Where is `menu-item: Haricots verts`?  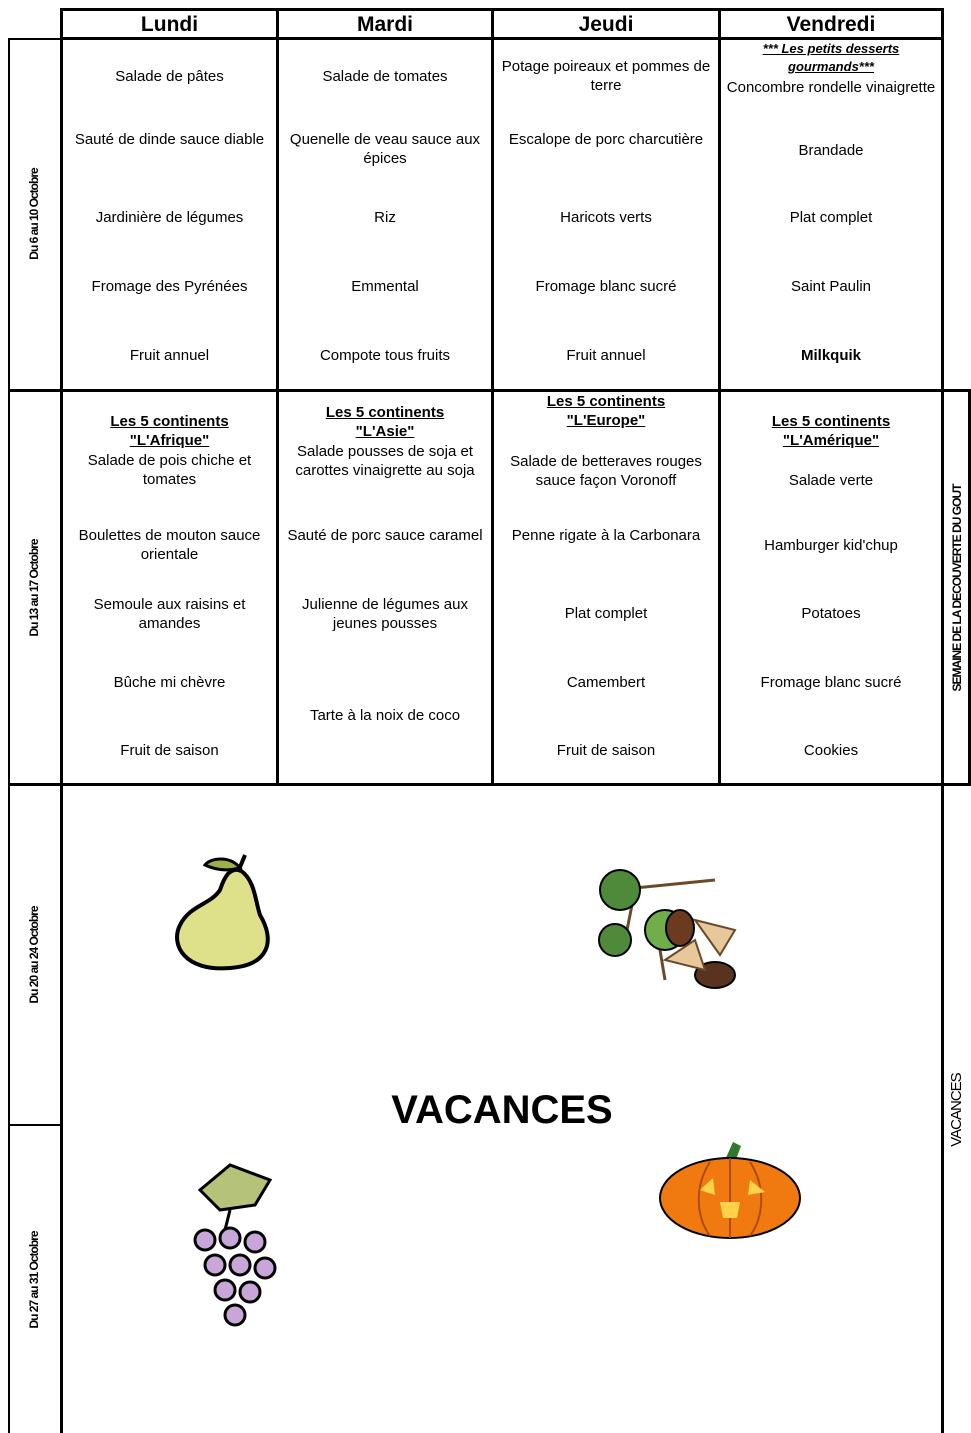
menu-item: Haricots verts is located at coordinates (606, 217).